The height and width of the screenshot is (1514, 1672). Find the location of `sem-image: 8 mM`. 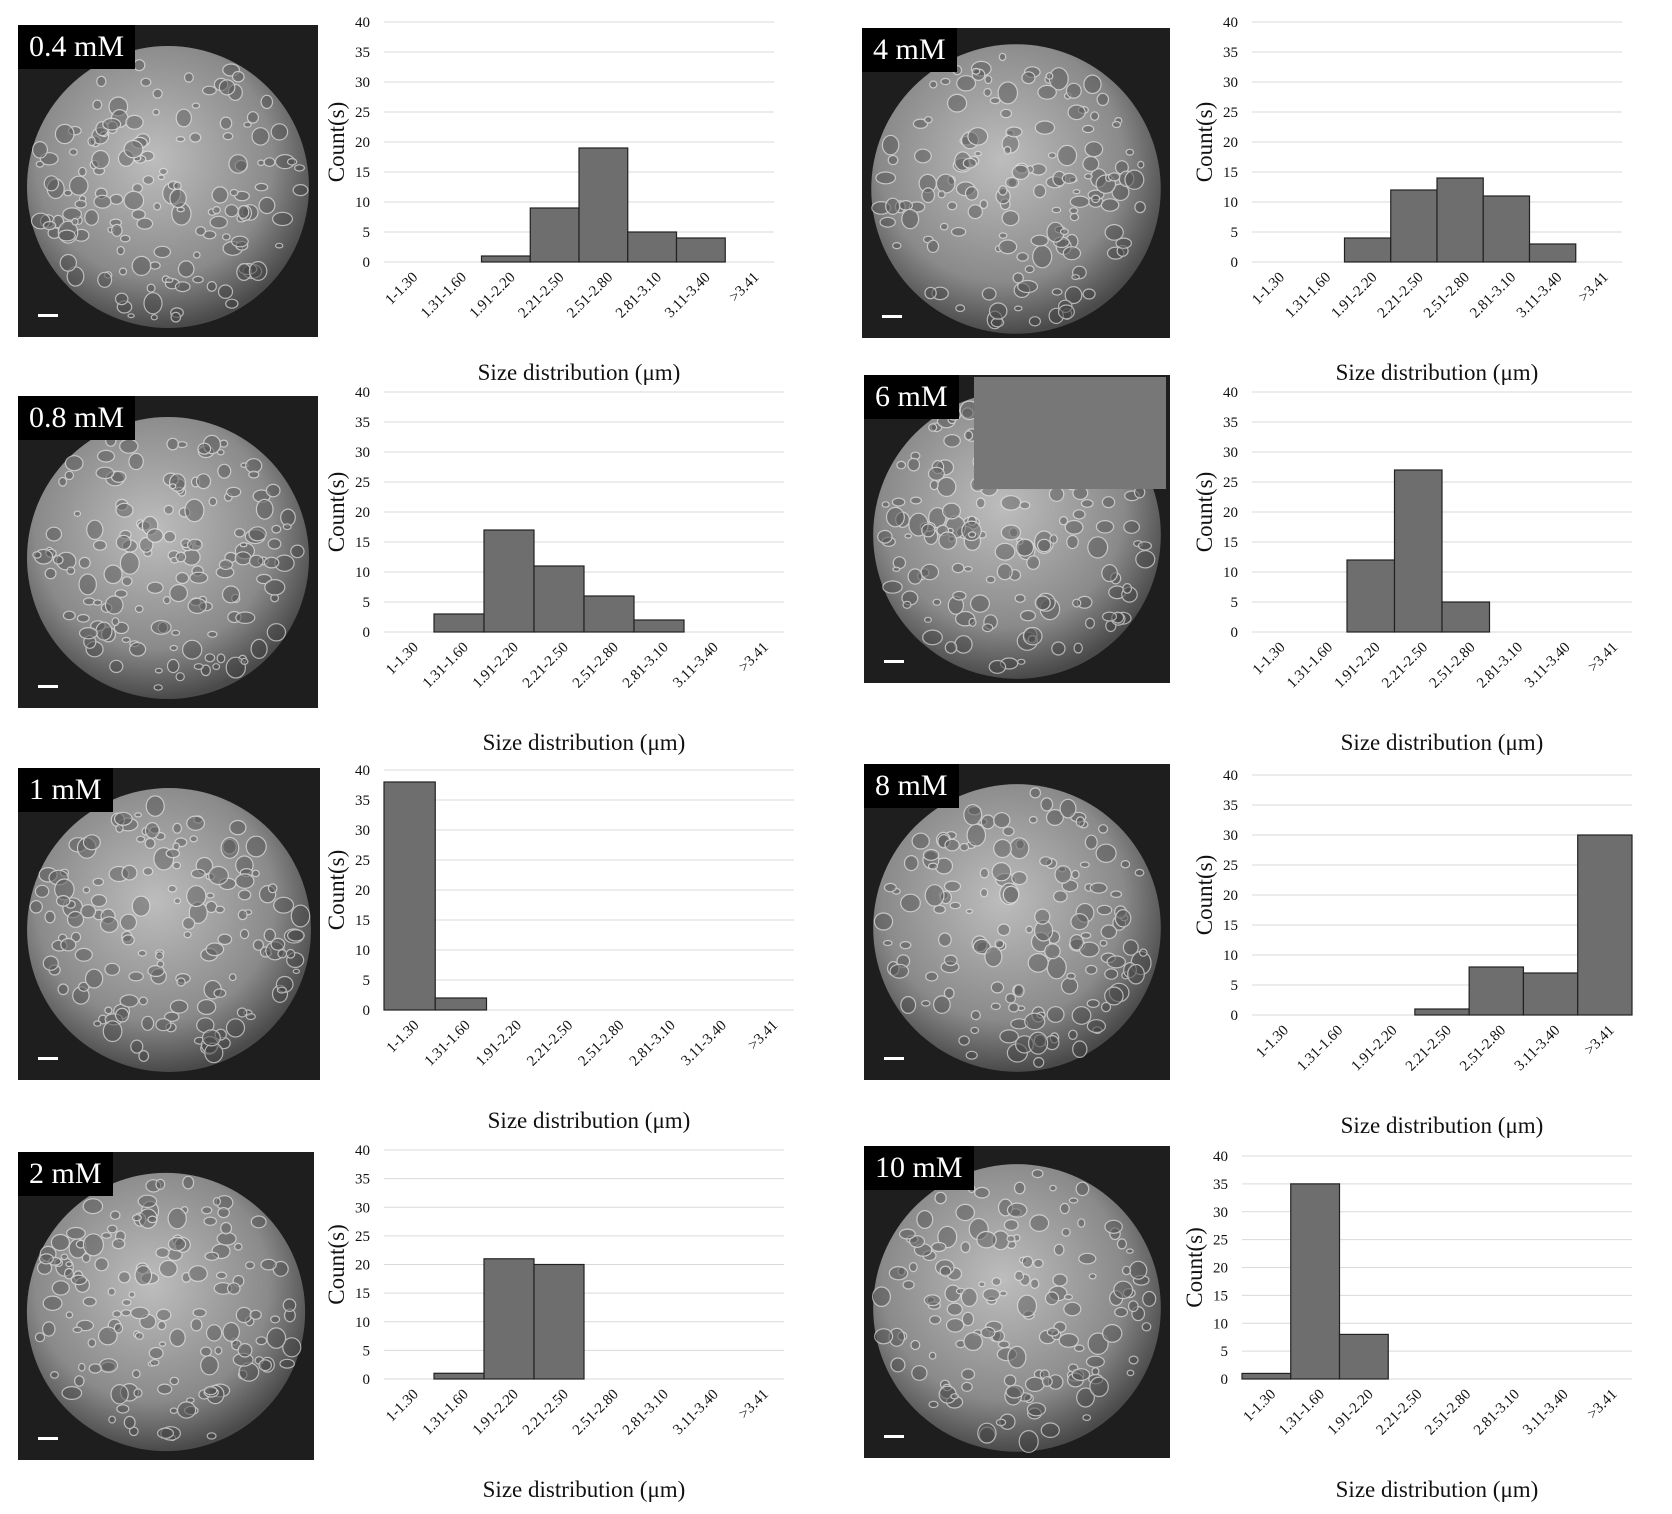

sem-image: 8 mM is located at coordinates (1017, 922).